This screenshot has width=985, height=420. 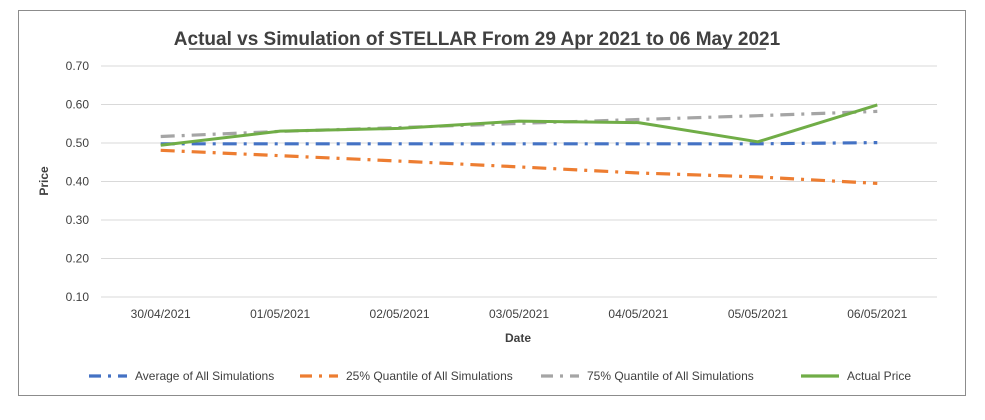 I want to click on y-tick-label: 0.30, so click(x=78, y=220).